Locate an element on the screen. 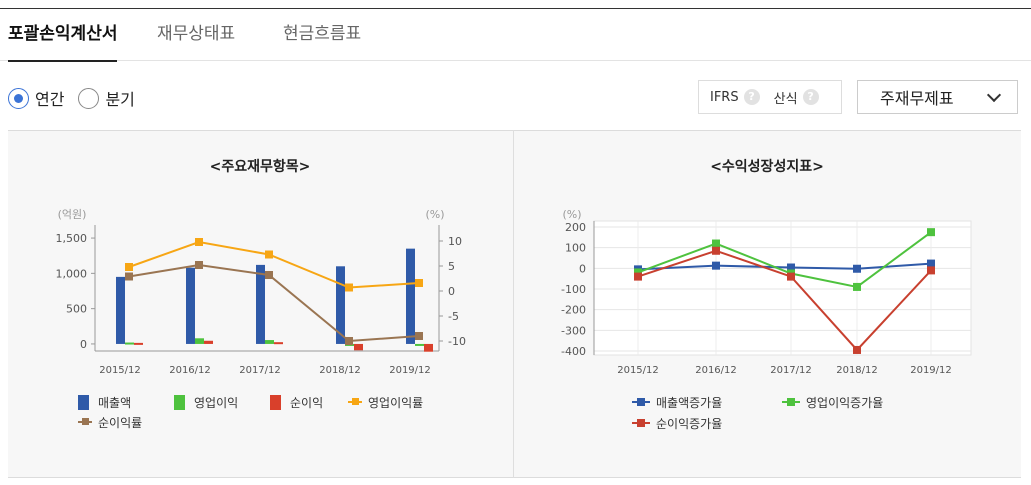 This screenshot has height=485, width=1031. formula-option: 산식 ? is located at coordinates (789, 97).